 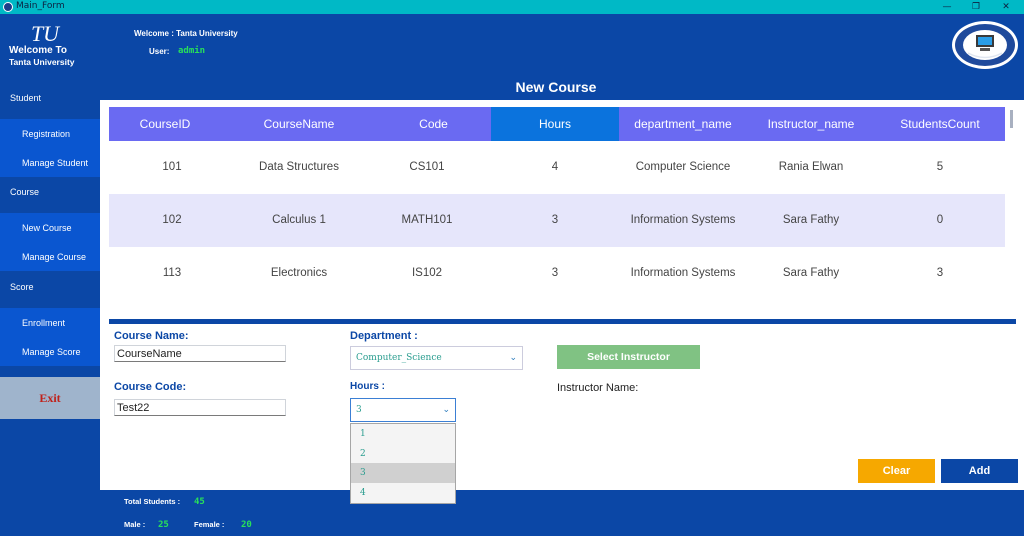 I want to click on course-code-input: Test22, so click(x=200, y=407).